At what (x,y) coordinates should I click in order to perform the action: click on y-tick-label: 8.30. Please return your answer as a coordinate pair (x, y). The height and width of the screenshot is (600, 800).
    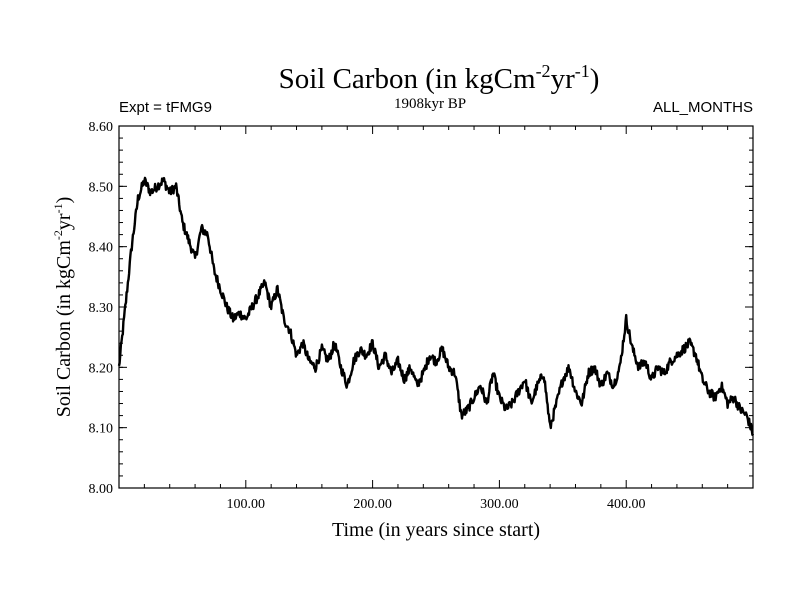
    Looking at the image, I should click on (101, 308).